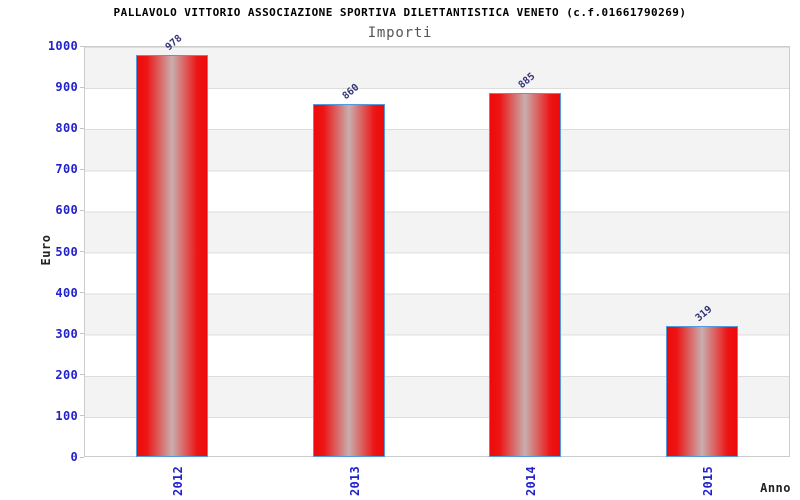 This screenshot has height=500, width=800. What do you see at coordinates (66, 415) in the screenshot?
I see `y-tick-label: 100` at bounding box center [66, 415].